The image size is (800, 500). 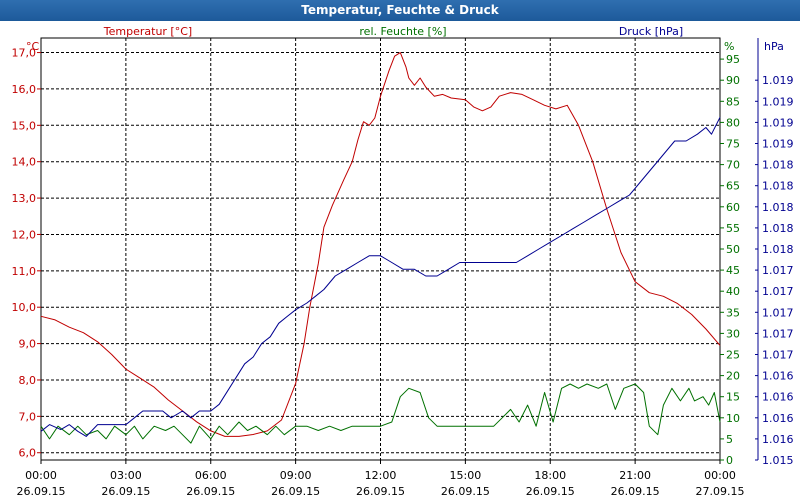 I want to click on humidity-tick-label: 90, so click(x=733, y=80).